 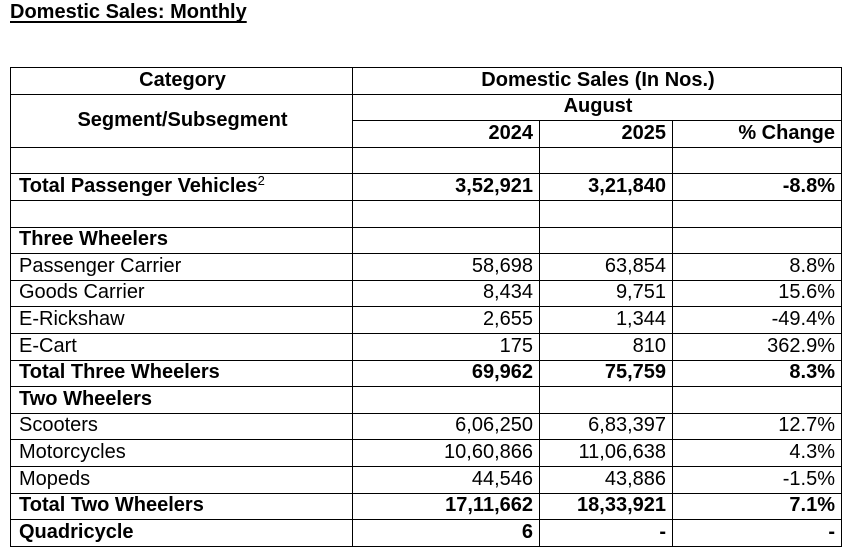 I want to click on table-row-goods-carrier: Goods Carrier 8,434 9,751 15.6%, so click(x=426, y=293).